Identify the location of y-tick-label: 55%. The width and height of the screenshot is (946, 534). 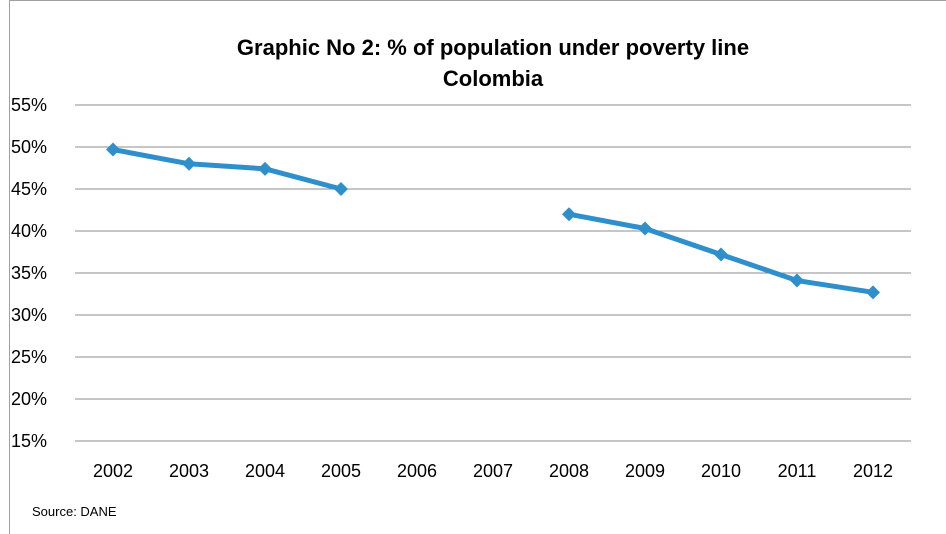
(29, 105).